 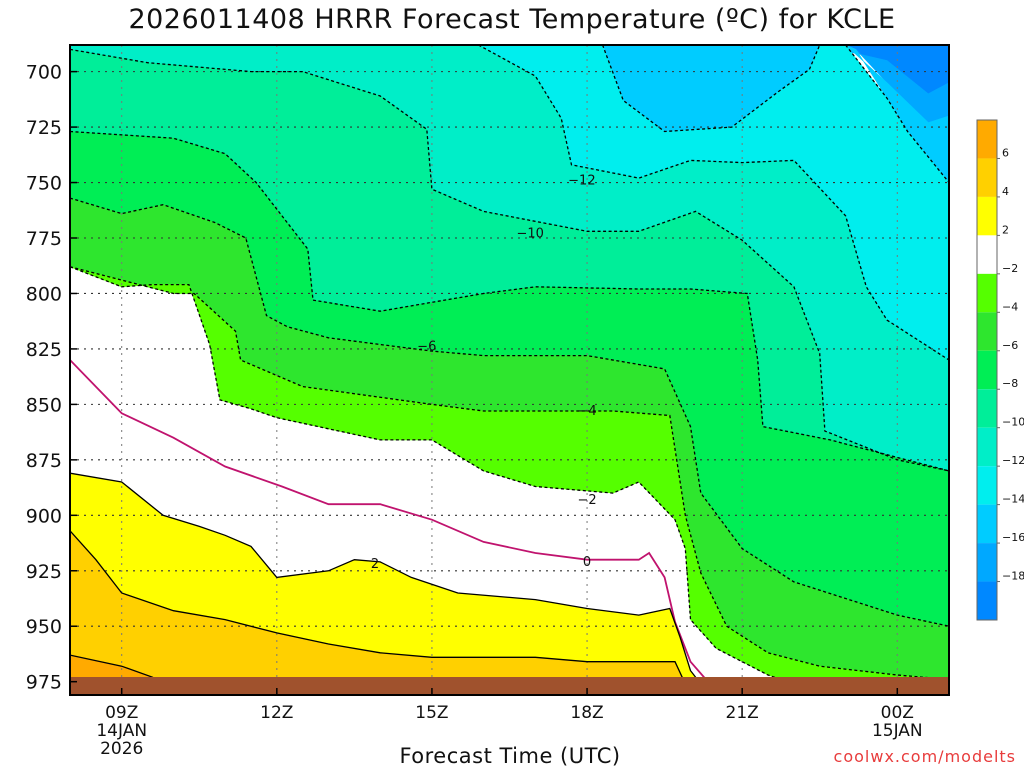 I want to click on colorbar-label-4: −4, so click(x=1010, y=306).